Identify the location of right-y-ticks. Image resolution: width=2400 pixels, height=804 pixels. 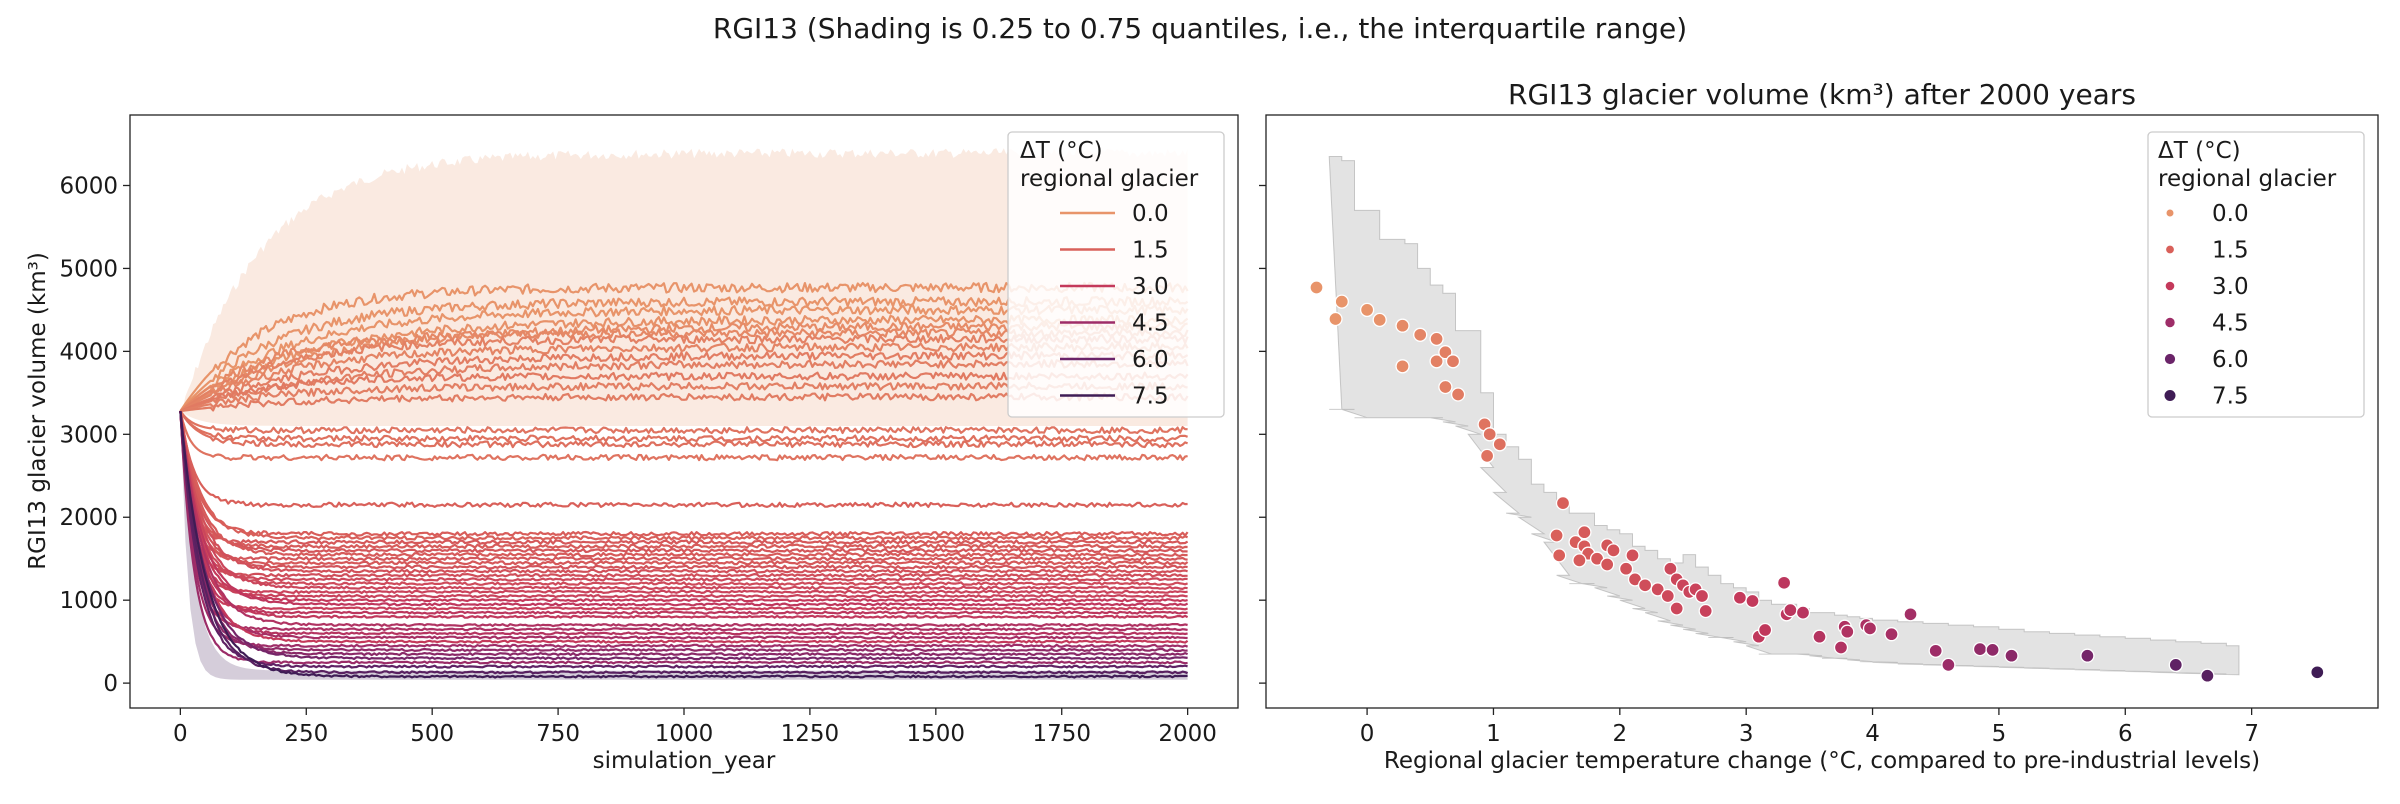
(1262, 434).